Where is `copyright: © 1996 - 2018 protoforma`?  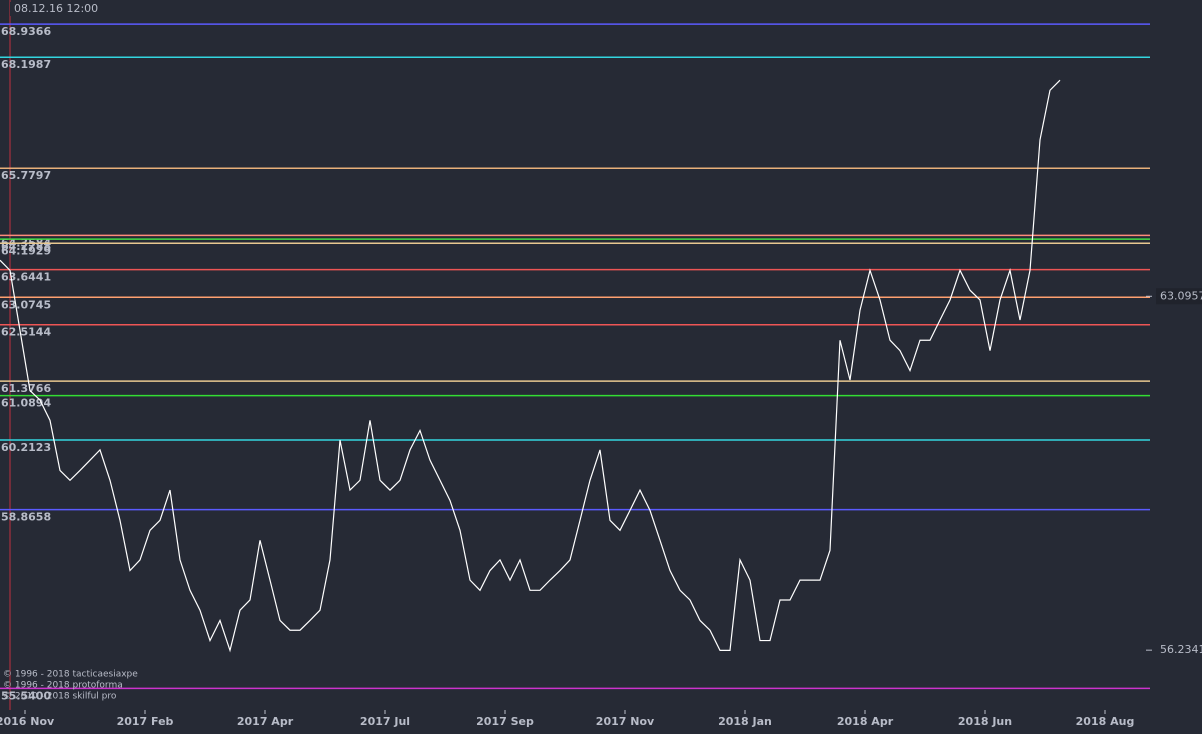
copyright: © 1996 - 2018 protoforma is located at coordinates (63, 686).